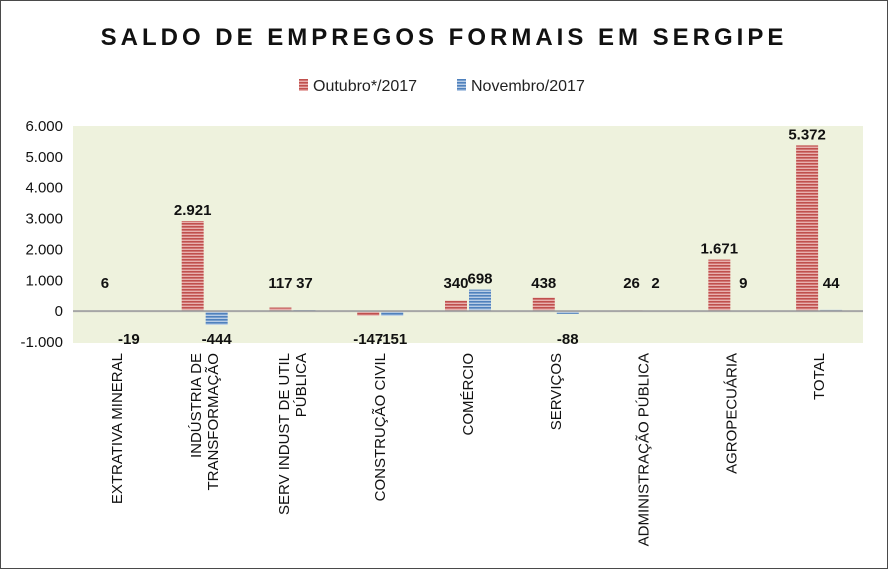  Describe the element at coordinates (461, 85) in the screenshot. I see `legend-swatch-novembro` at that location.